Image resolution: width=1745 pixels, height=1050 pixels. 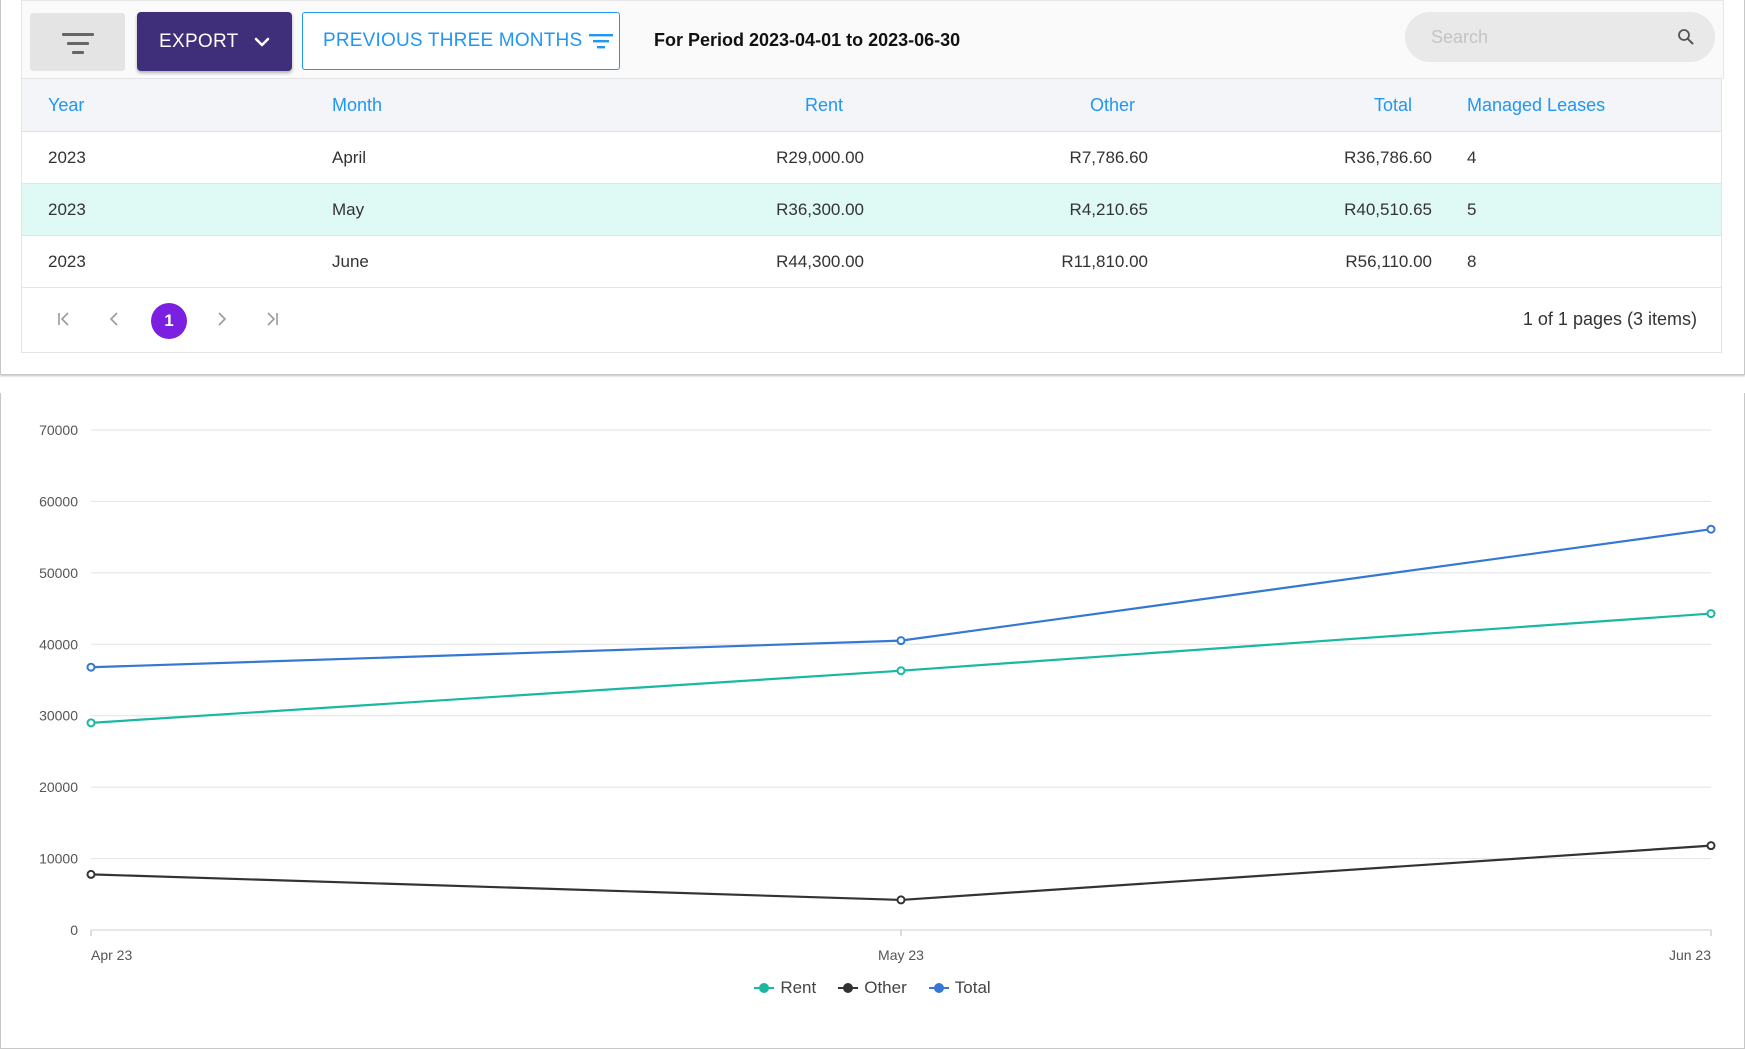 What do you see at coordinates (58, 573) in the screenshot?
I see `y-tick-label: 50000` at bounding box center [58, 573].